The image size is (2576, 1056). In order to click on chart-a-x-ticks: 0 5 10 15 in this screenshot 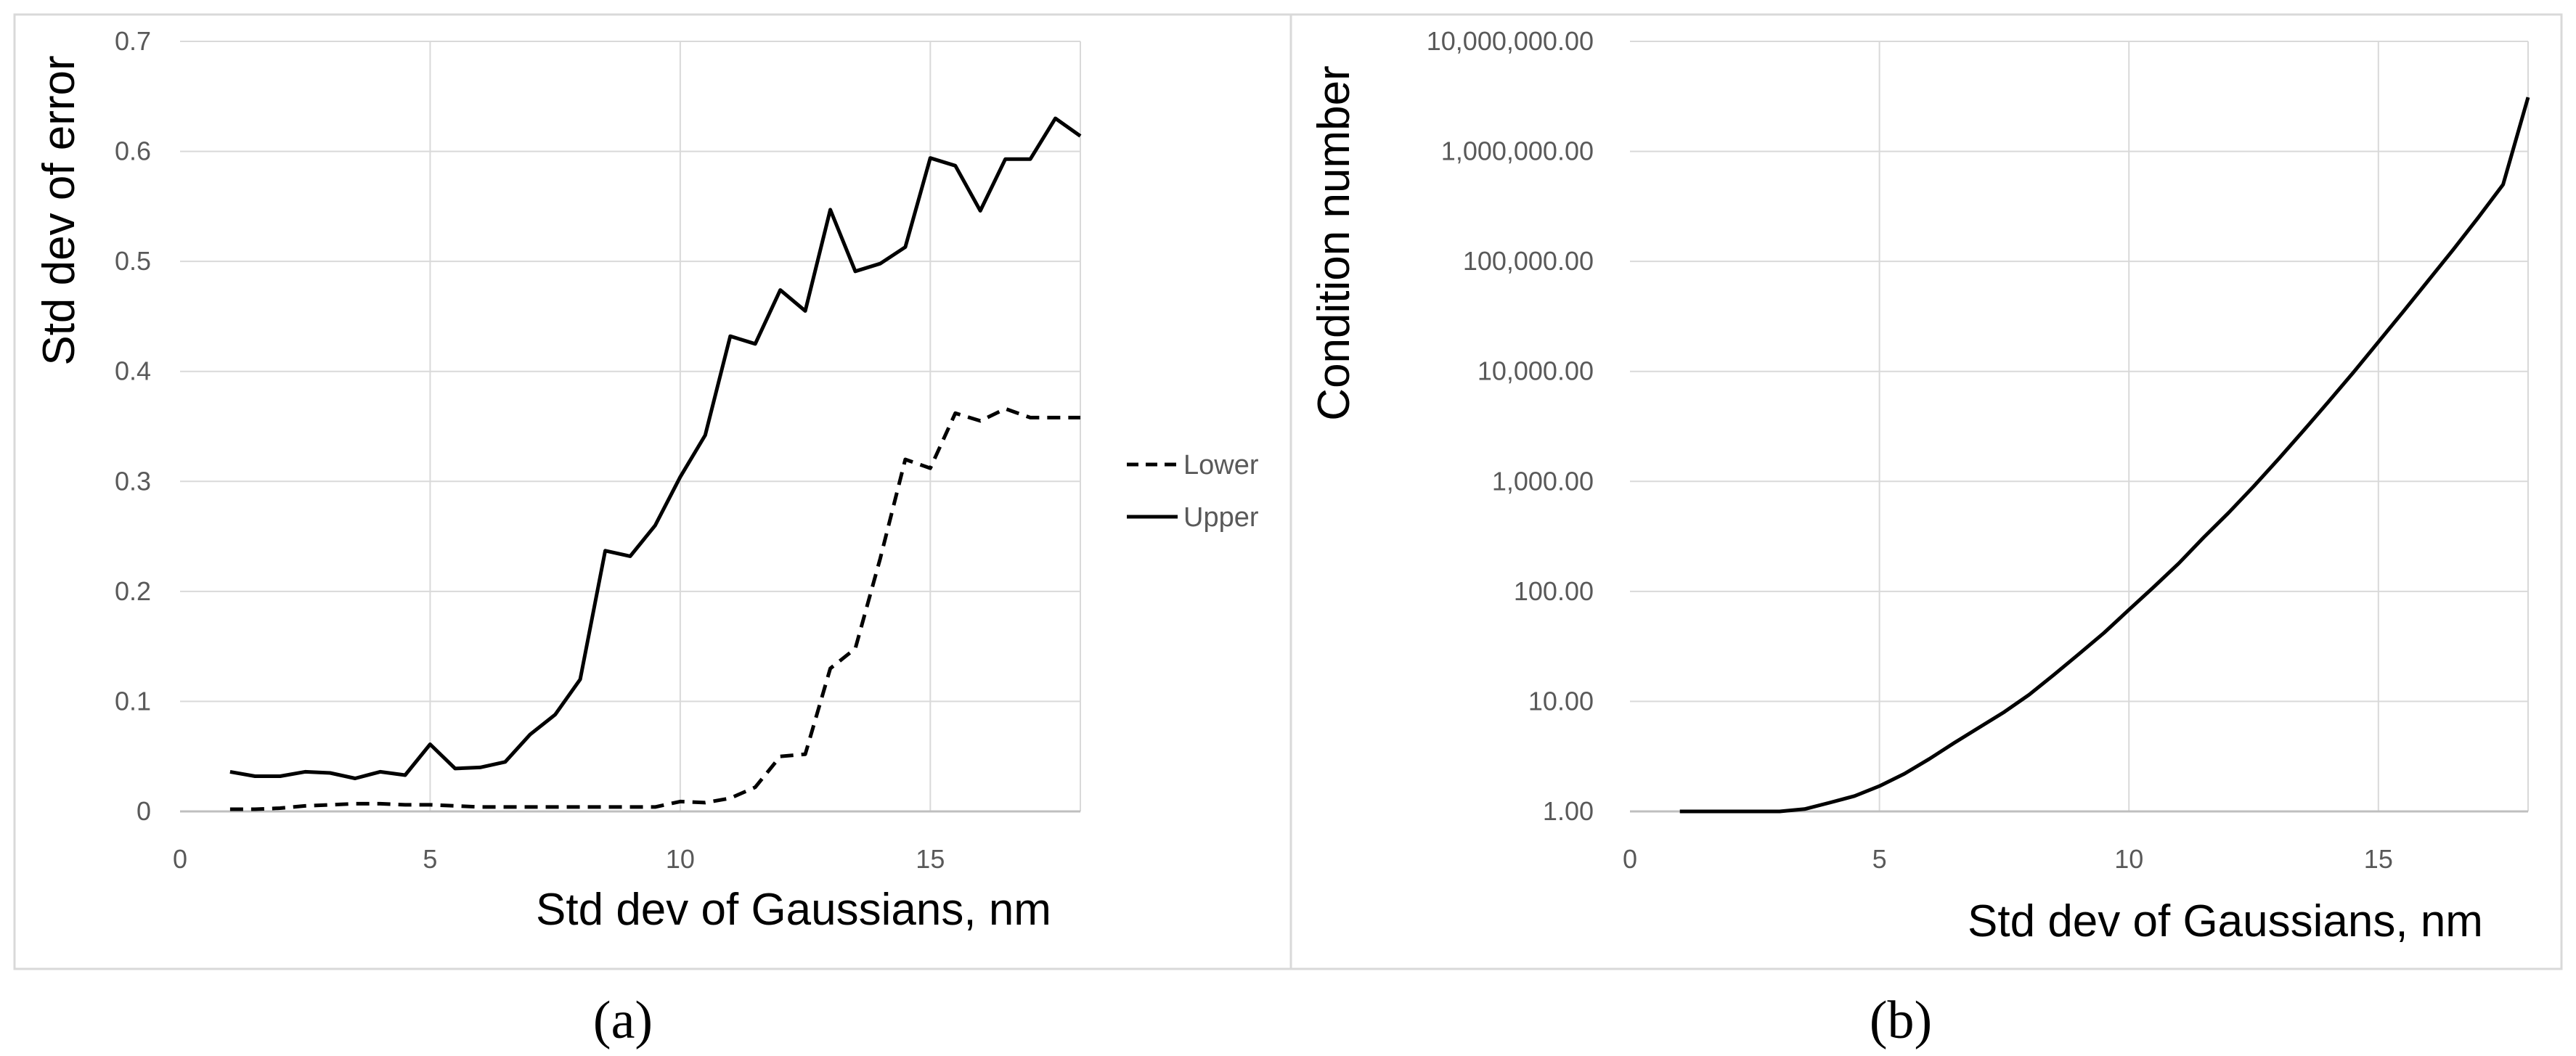, I will do `click(559, 859)`.